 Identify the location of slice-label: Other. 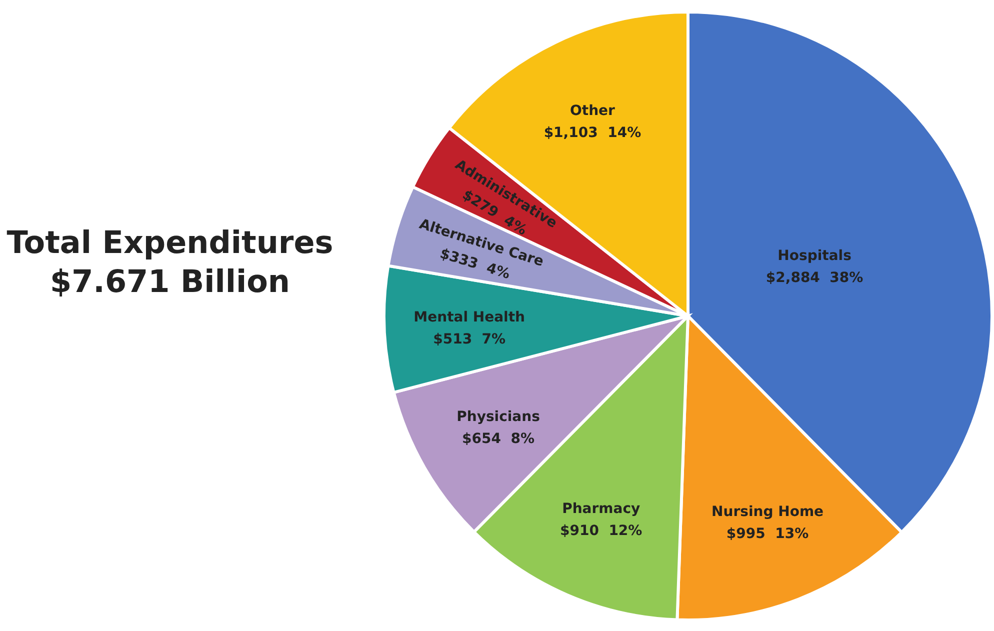
(593, 111).